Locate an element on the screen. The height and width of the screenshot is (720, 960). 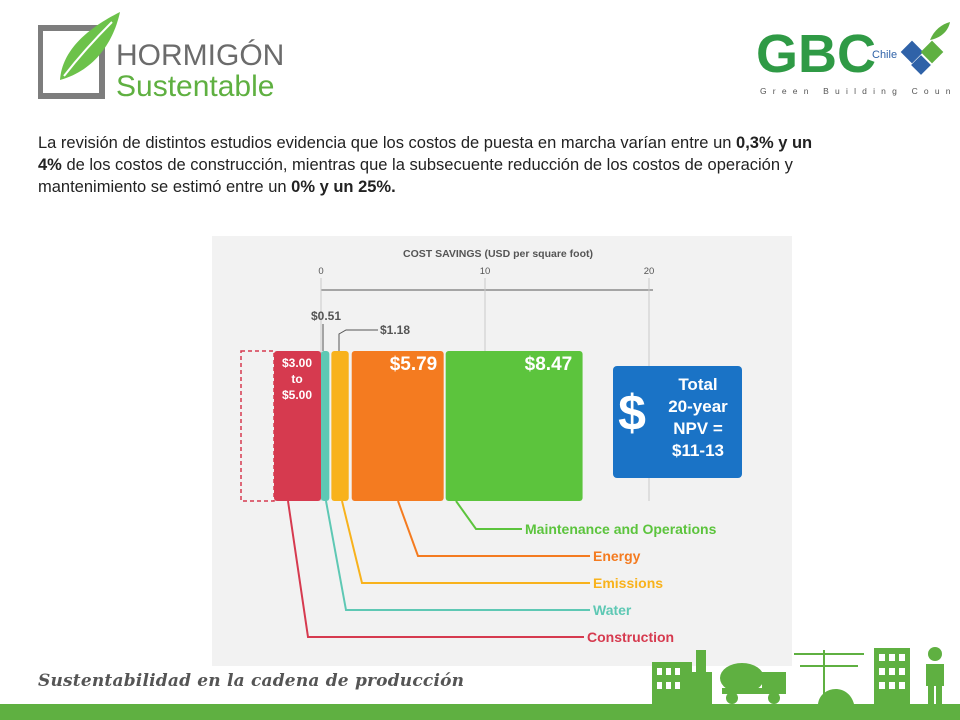
earthwork-icon is located at coordinates (836, 696).